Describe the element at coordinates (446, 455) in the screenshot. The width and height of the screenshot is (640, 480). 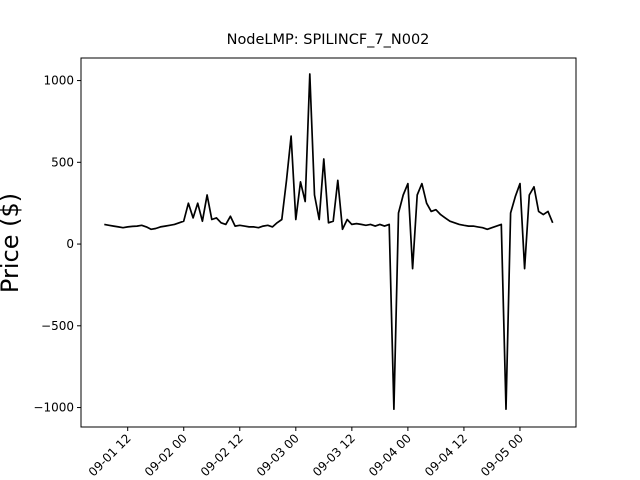
I see `x-tick-label: 09-04 12` at that location.